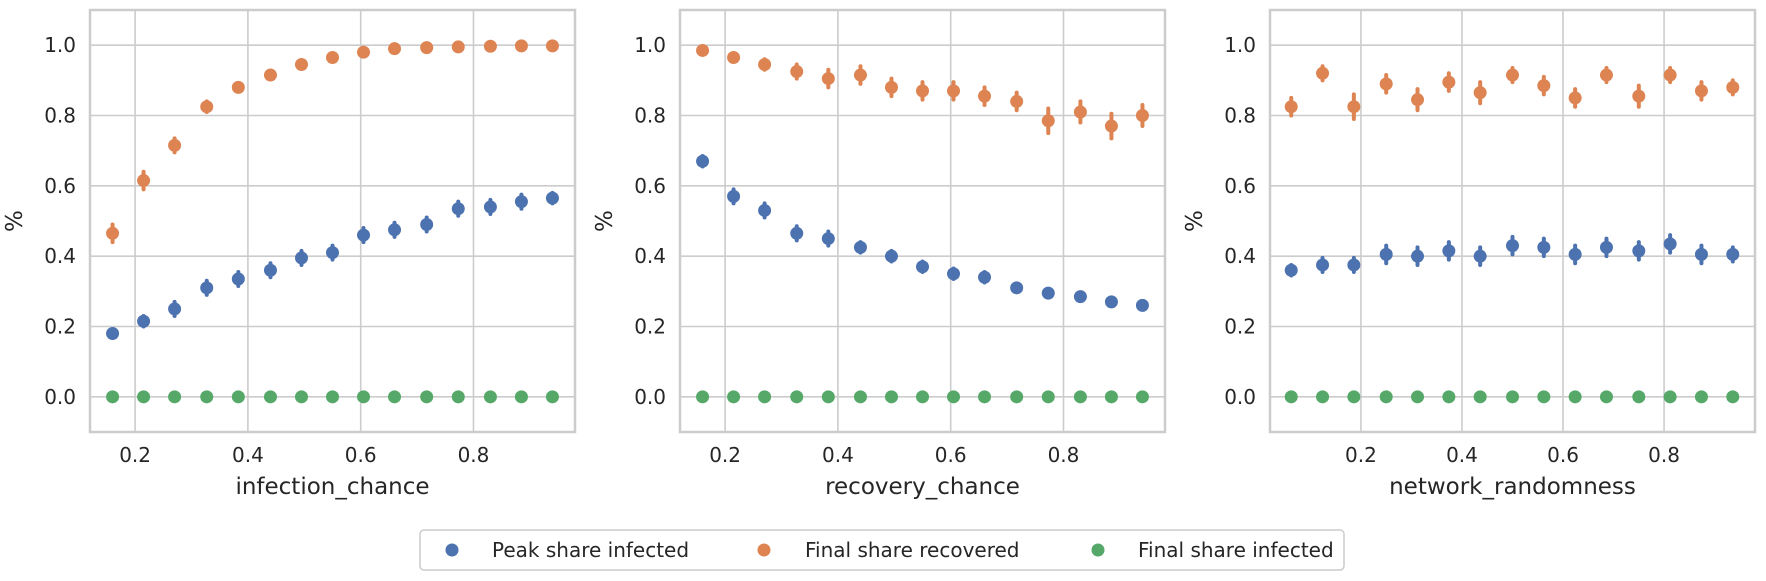 This screenshot has width=1766, height=581. I want to click on series-peak-share-infected, so click(1512, 255).